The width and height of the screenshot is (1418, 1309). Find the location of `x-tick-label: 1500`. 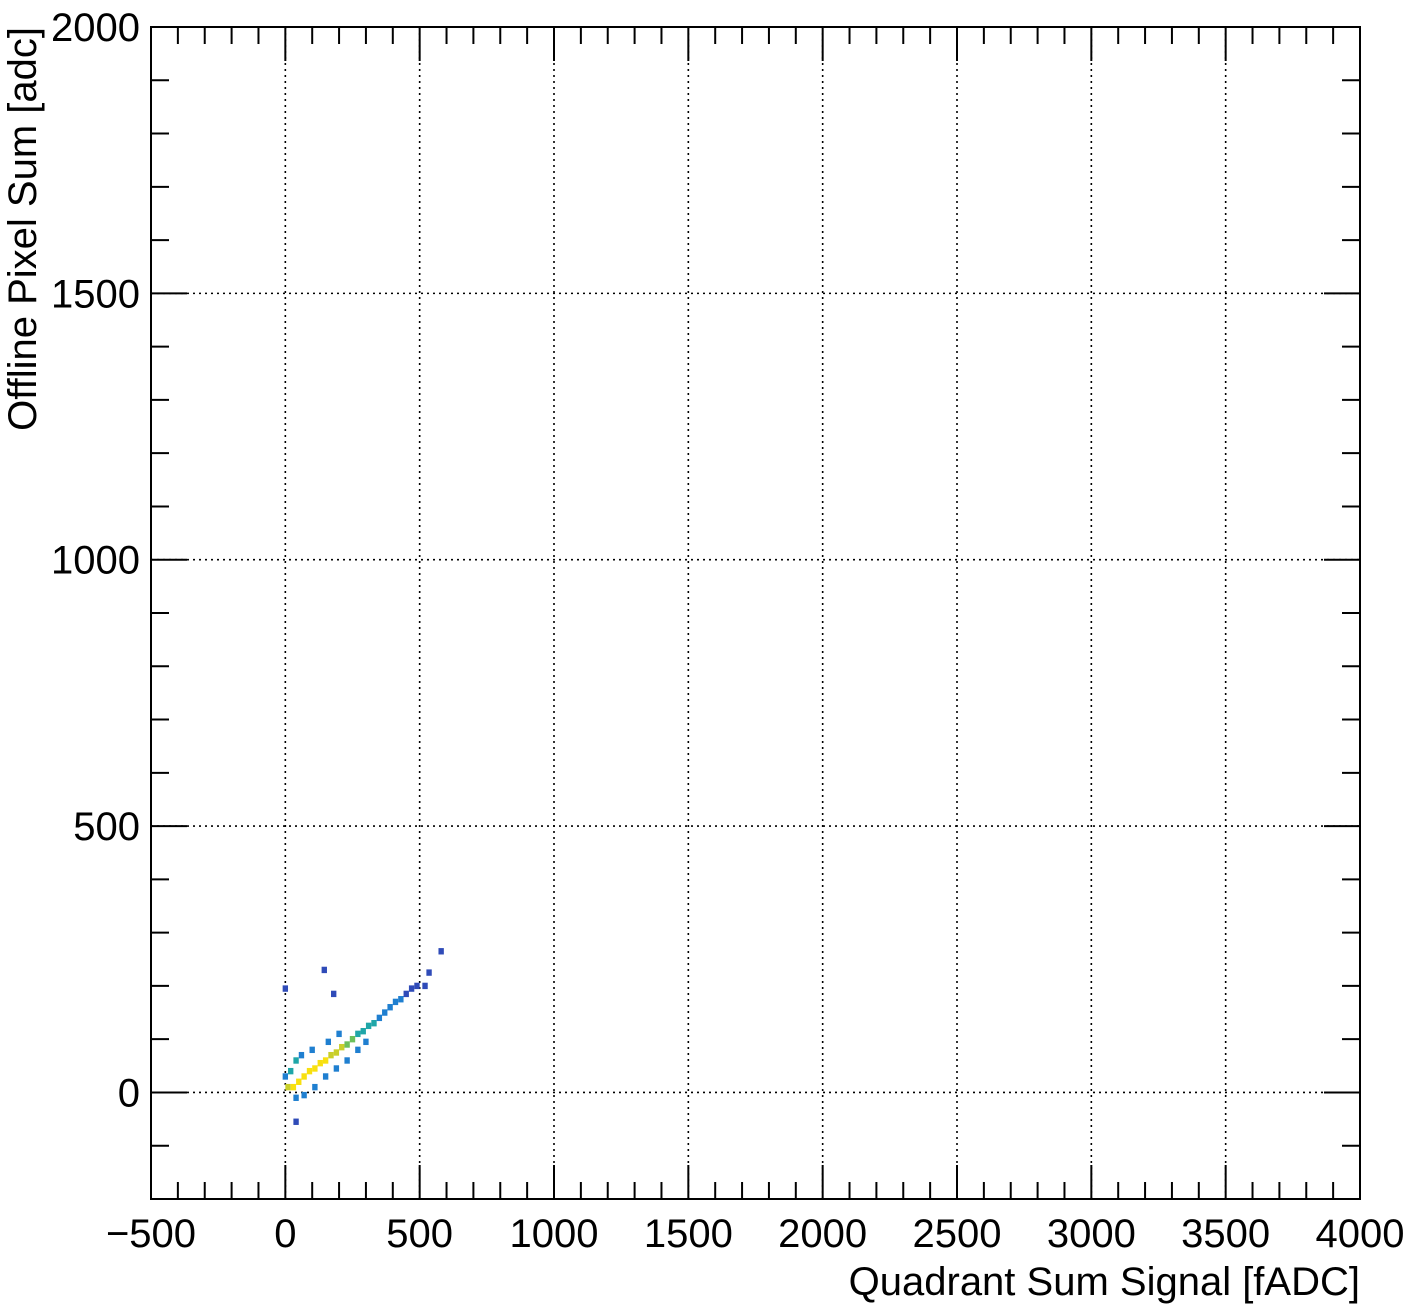

x-tick-label: 1500 is located at coordinates (688, 1234).